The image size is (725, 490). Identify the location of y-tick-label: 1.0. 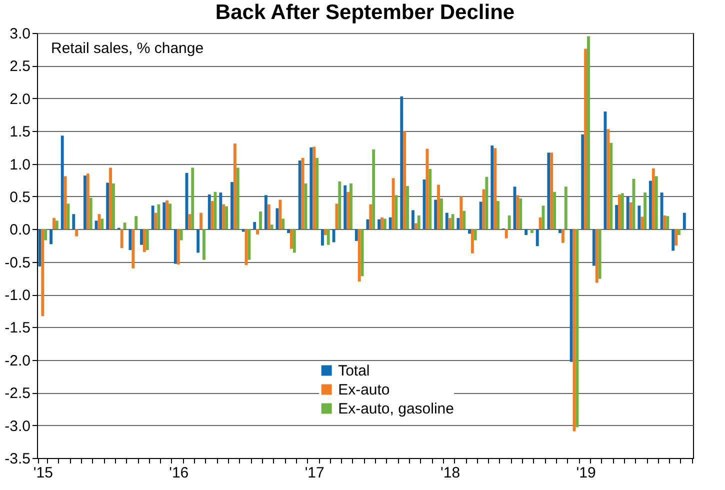
(20, 165).